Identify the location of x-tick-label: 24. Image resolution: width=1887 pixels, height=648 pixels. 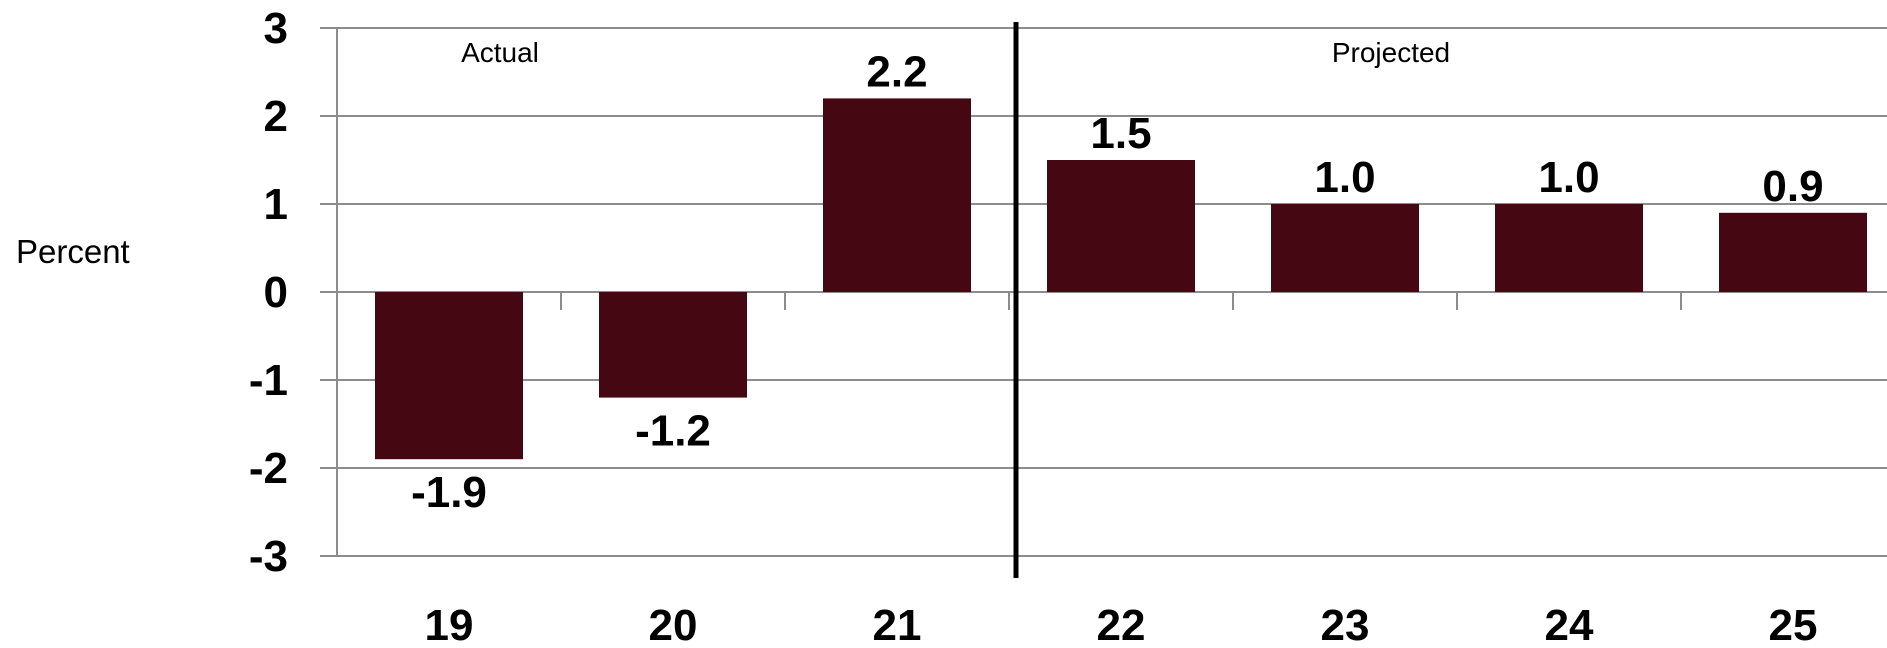
(1569, 624).